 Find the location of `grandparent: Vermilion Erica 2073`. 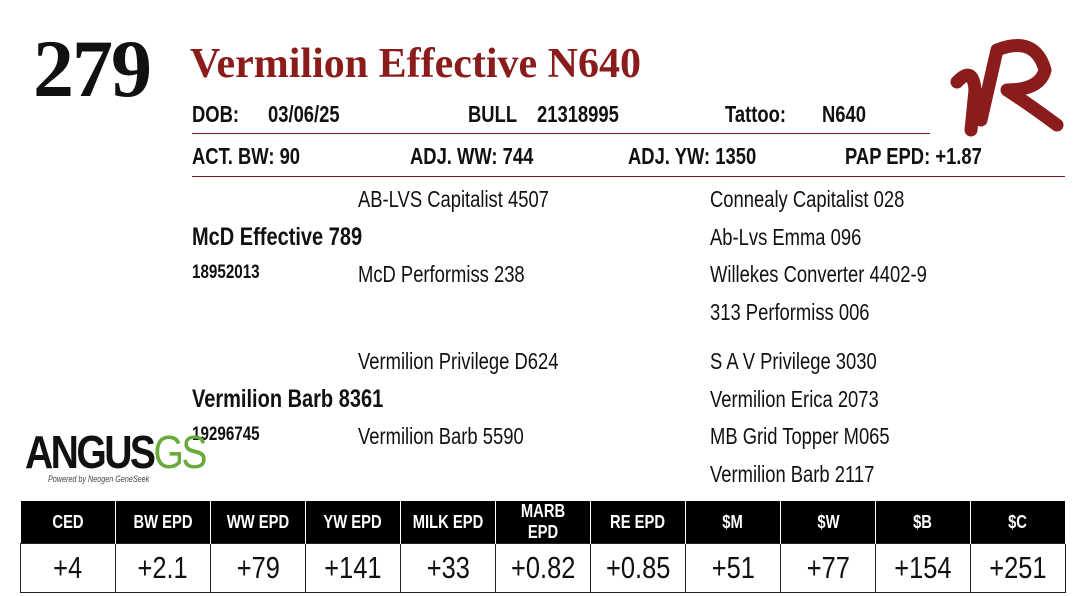

grandparent: Vermilion Erica 2073 is located at coordinates (794, 398).